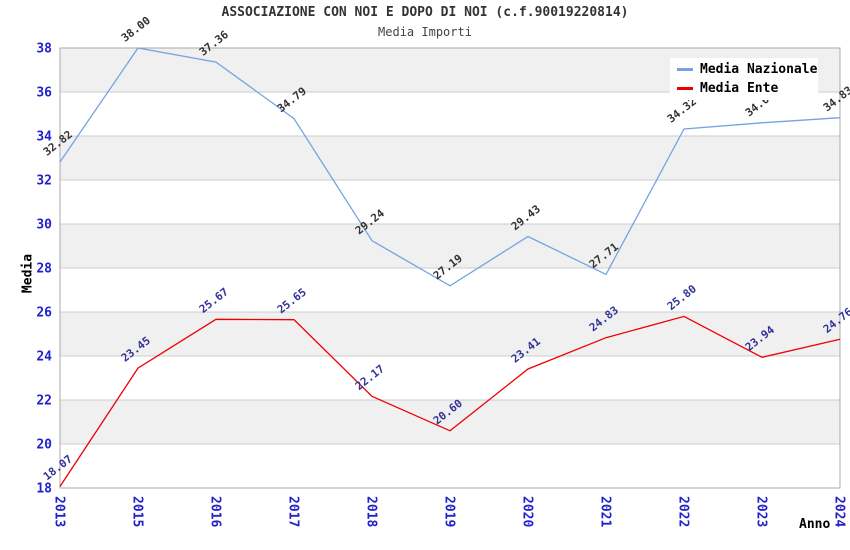 Image resolution: width=850 pixels, height=550 pixels. What do you see at coordinates (136, 29) in the screenshot?
I see `data-point-label: 38.00` at bounding box center [136, 29].